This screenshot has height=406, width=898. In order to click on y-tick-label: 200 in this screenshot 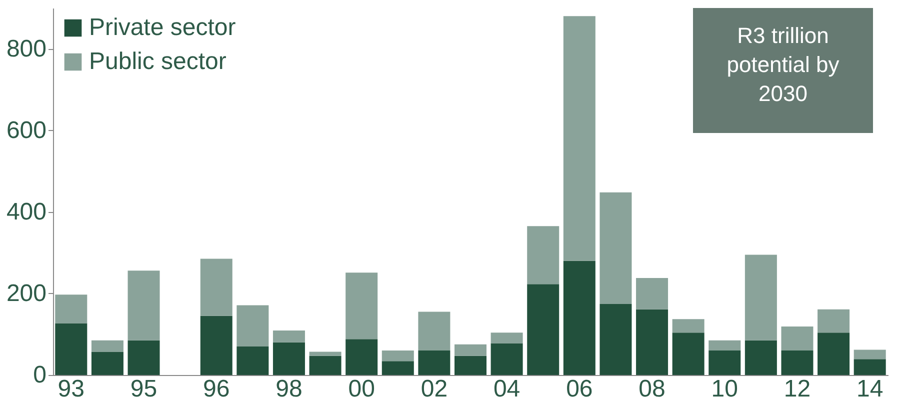, I will do `click(26, 293)`.